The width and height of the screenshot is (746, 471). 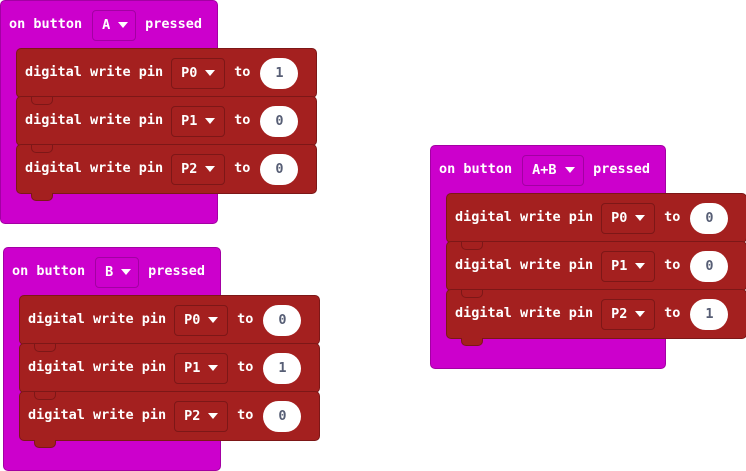 What do you see at coordinates (106, 25) in the screenshot?
I see `button-dropdown-value: A` at bounding box center [106, 25].